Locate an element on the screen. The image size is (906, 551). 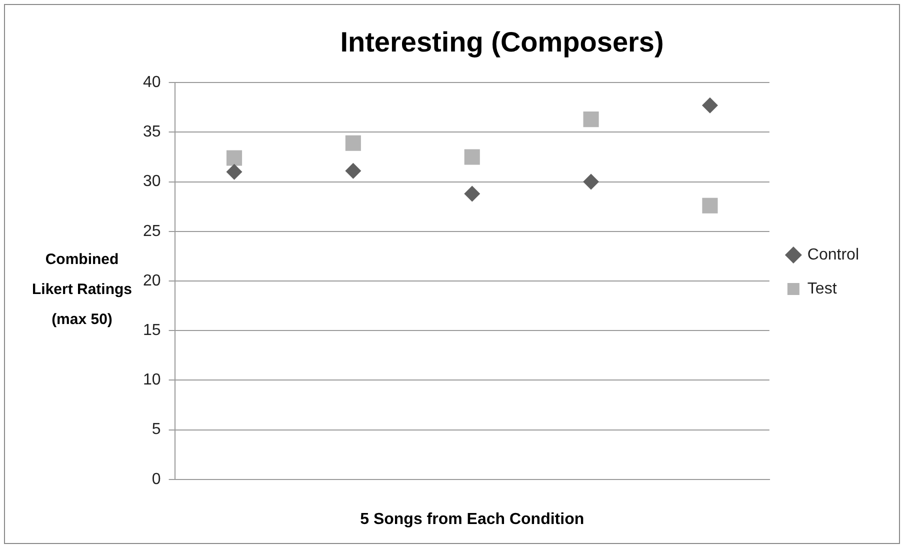
y-tick-label: 0 is located at coordinates (156, 479).